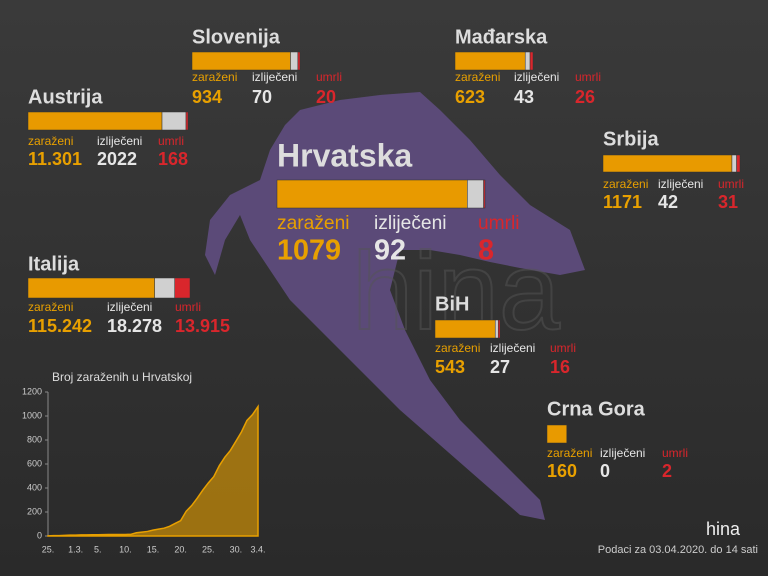 This screenshot has width=768, height=576. I want to click on stat-value: 31, so click(728, 202).